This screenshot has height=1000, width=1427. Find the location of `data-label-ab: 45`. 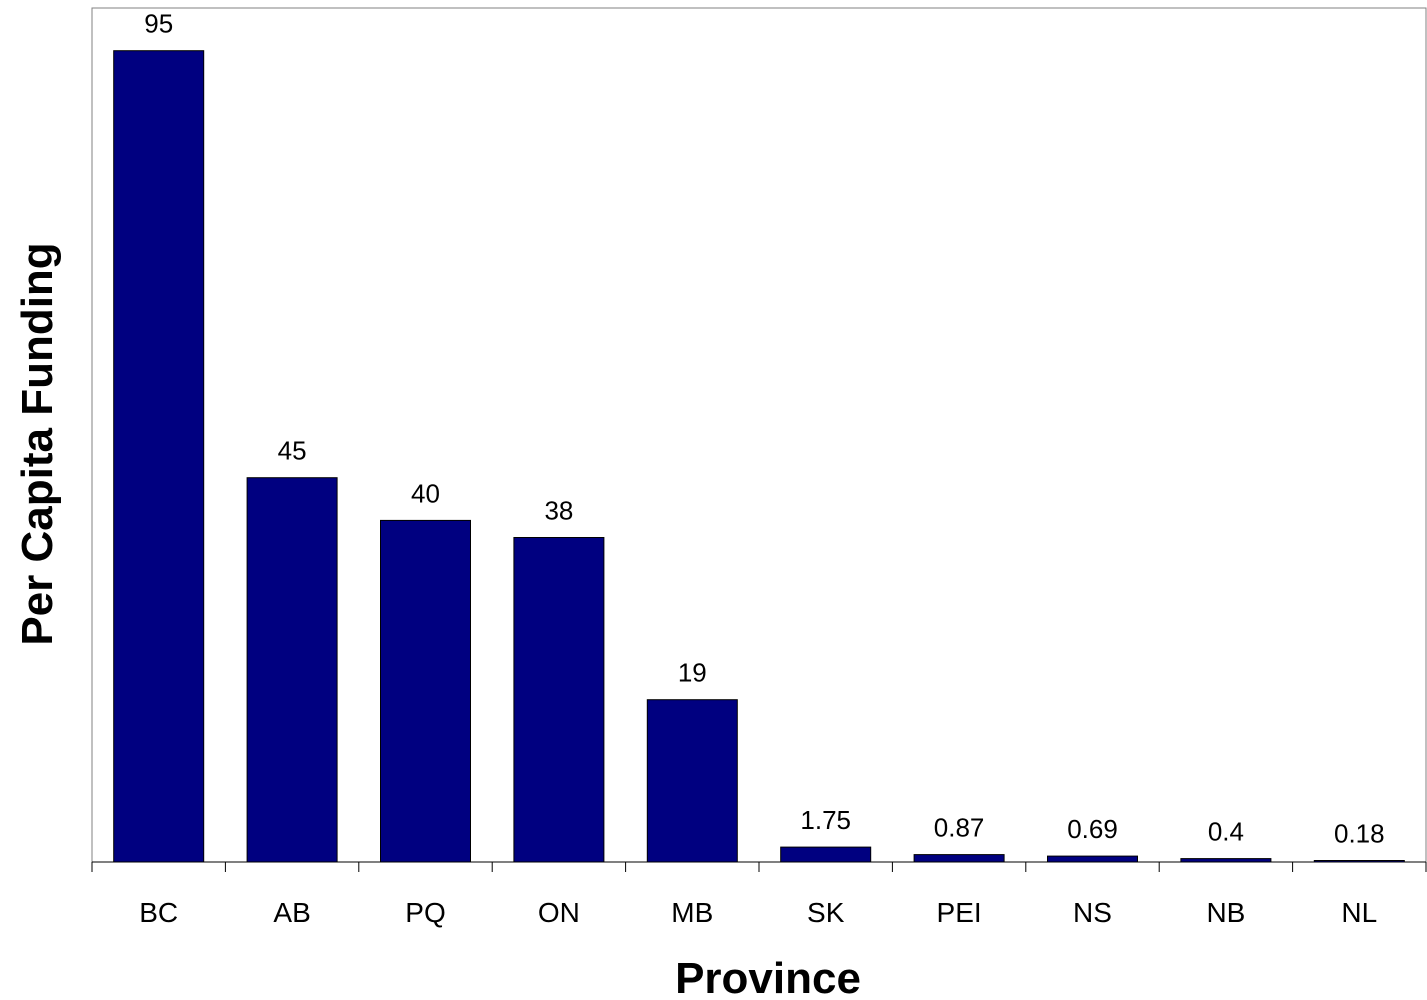

data-label-ab: 45 is located at coordinates (292, 451).